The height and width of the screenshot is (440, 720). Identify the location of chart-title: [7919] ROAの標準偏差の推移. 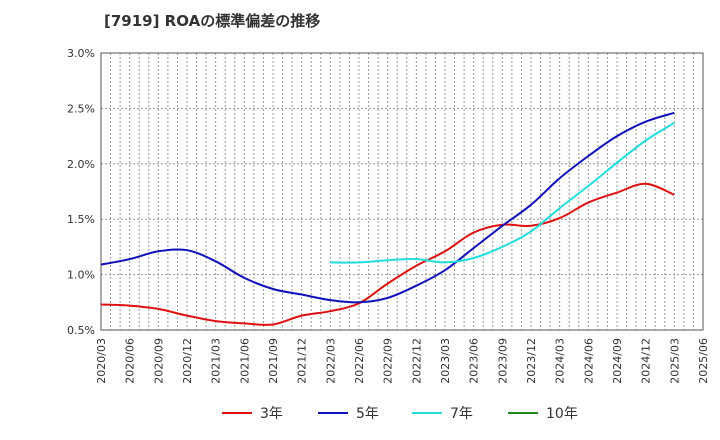
(212, 21).